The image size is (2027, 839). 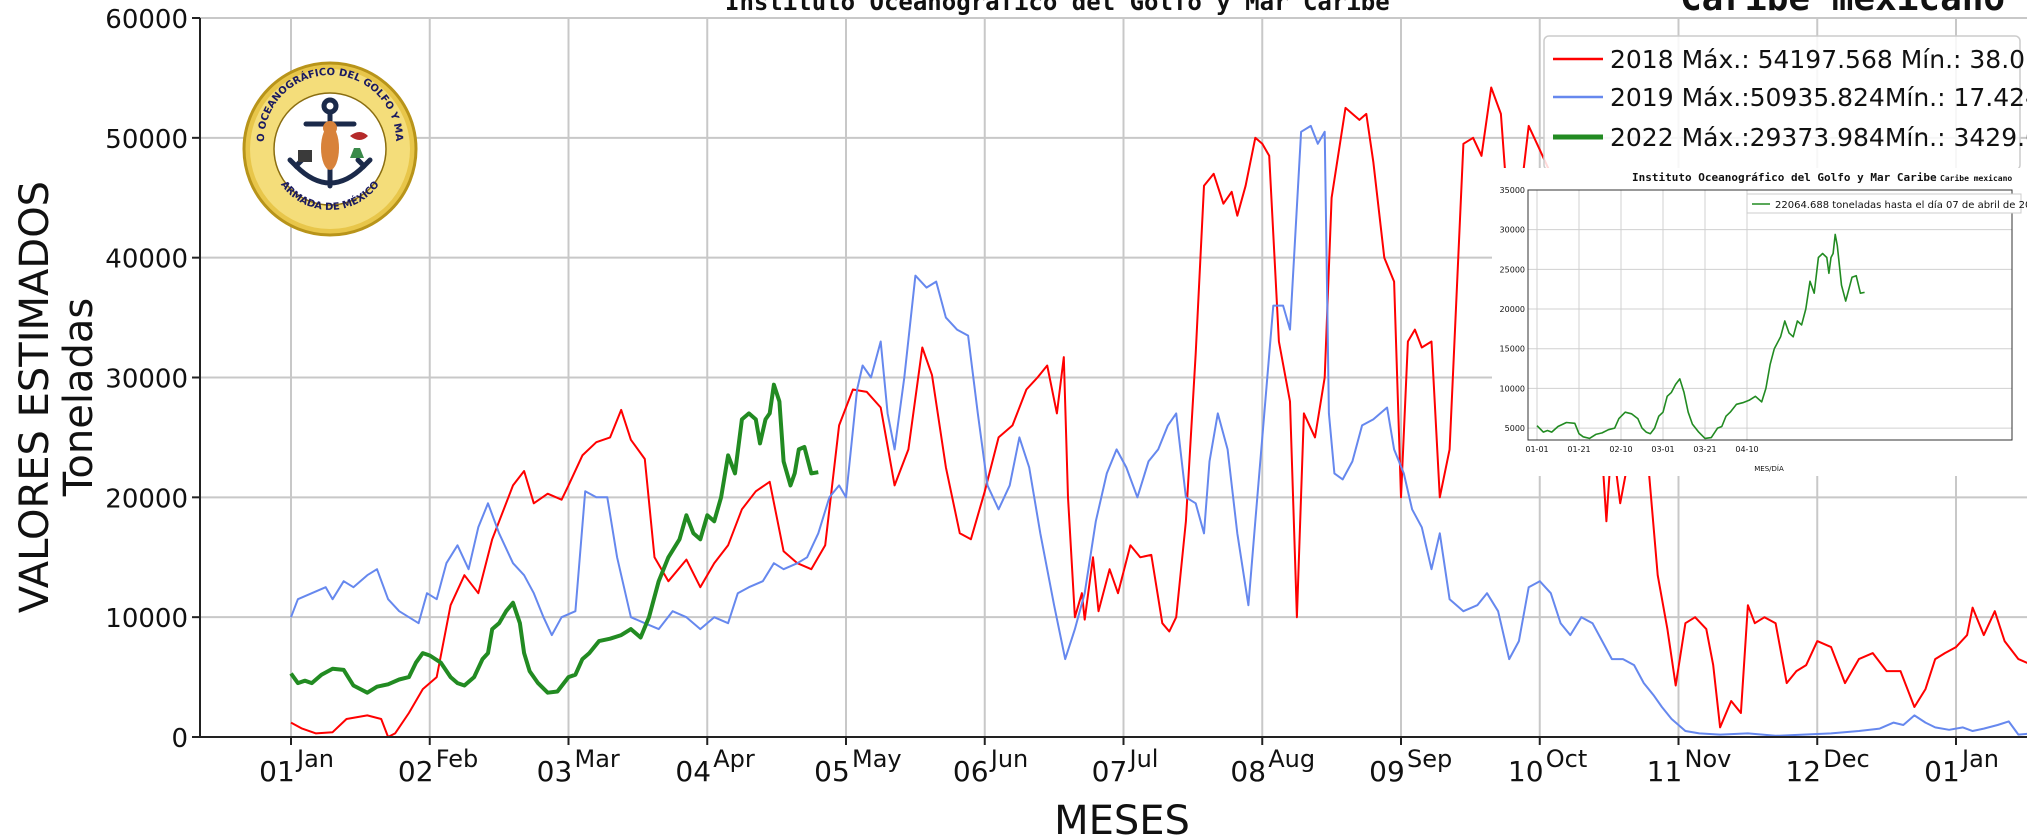 I want to click on inset-x-axis-title: MES/DÍA, so click(x=1769, y=468).